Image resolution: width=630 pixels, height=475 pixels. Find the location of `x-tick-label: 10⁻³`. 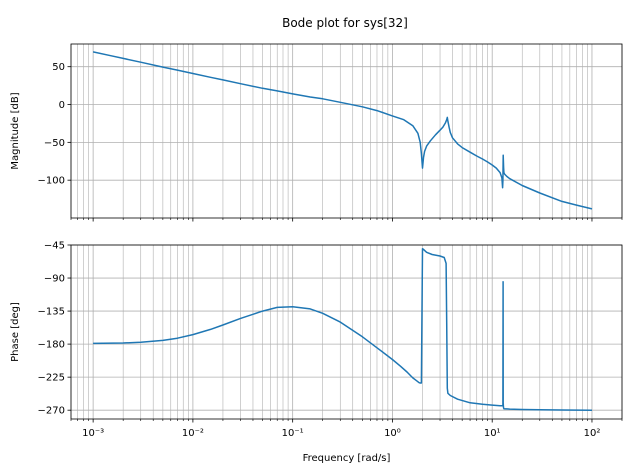

x-tick-label: 10⁻³ is located at coordinates (93, 433).